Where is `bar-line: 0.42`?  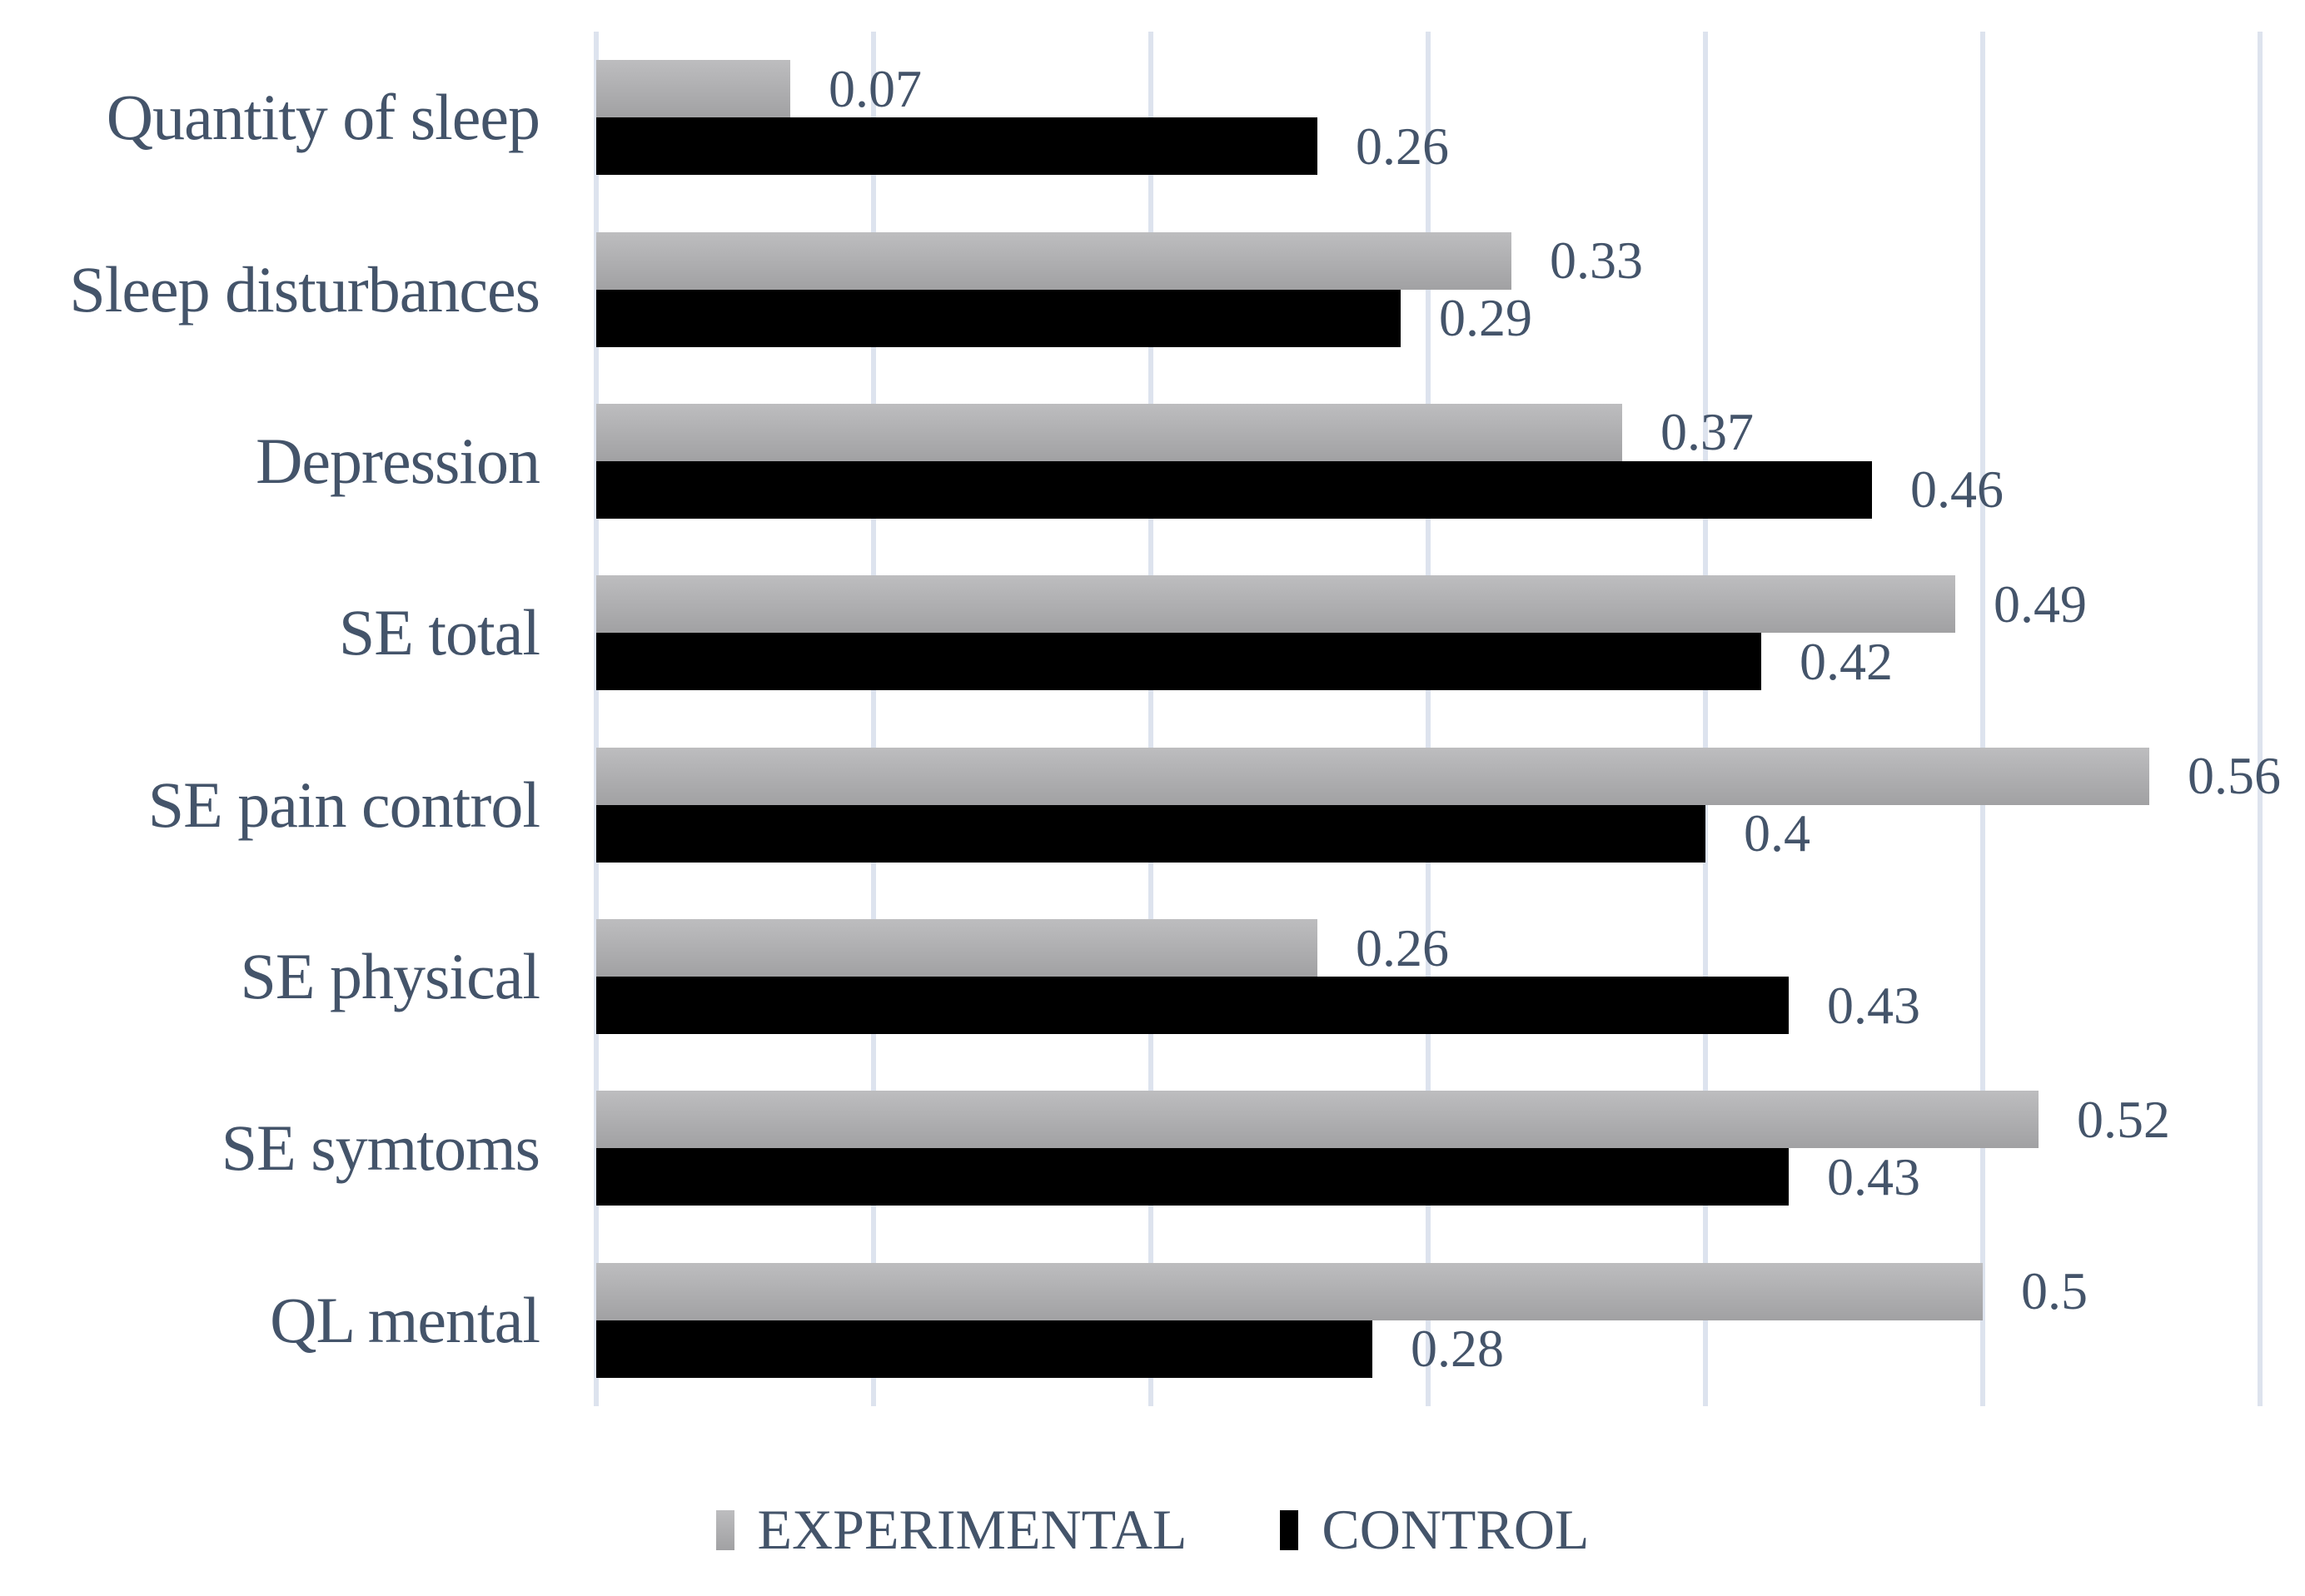
bar-line: 0.42 is located at coordinates (1428, 661).